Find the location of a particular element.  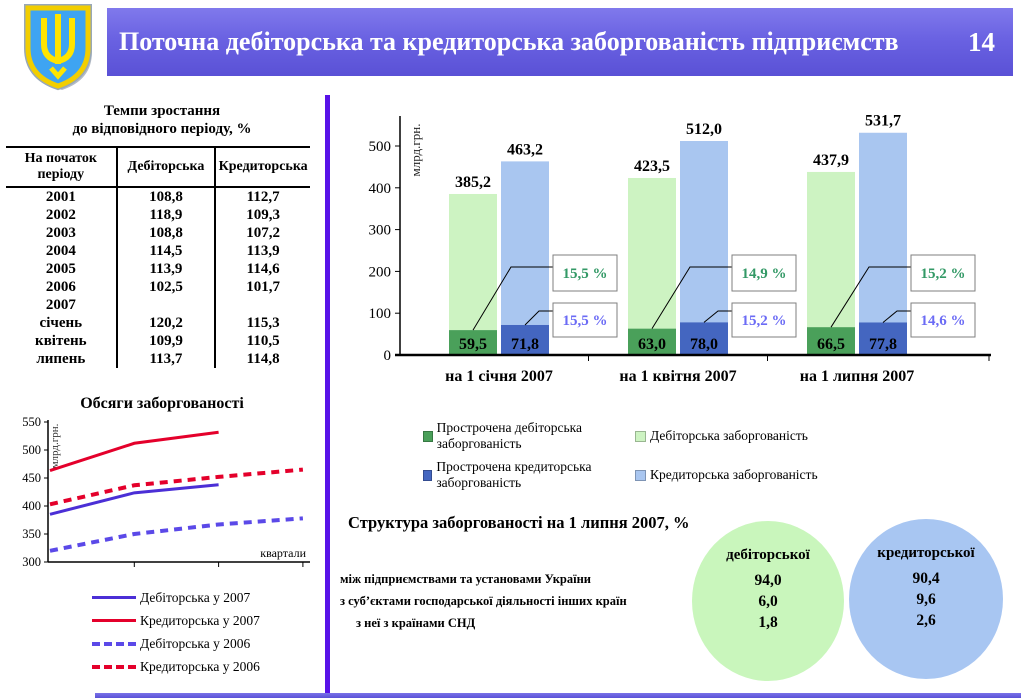

legend-label: Кредиторська у 2007 is located at coordinates (200, 620).